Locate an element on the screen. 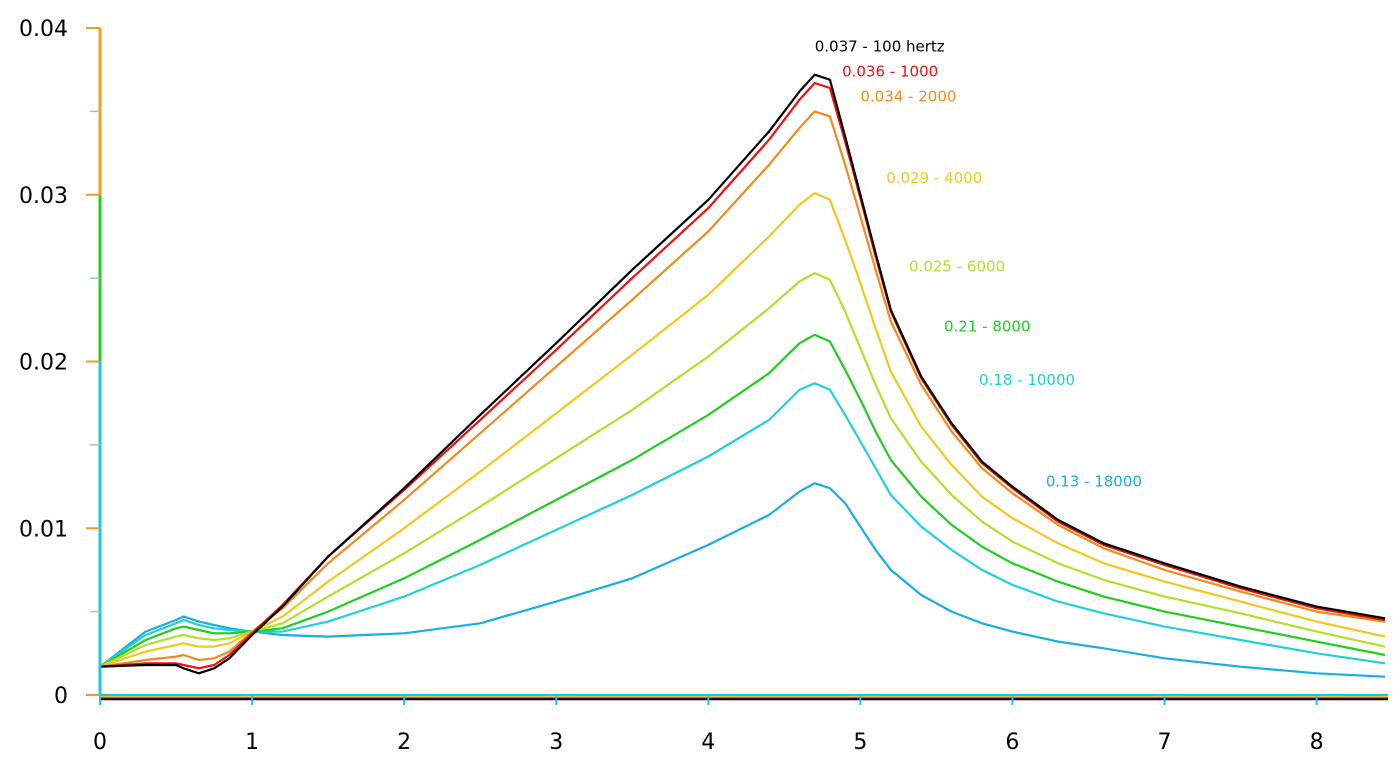  x-tick-label: 7 is located at coordinates (1164, 742).